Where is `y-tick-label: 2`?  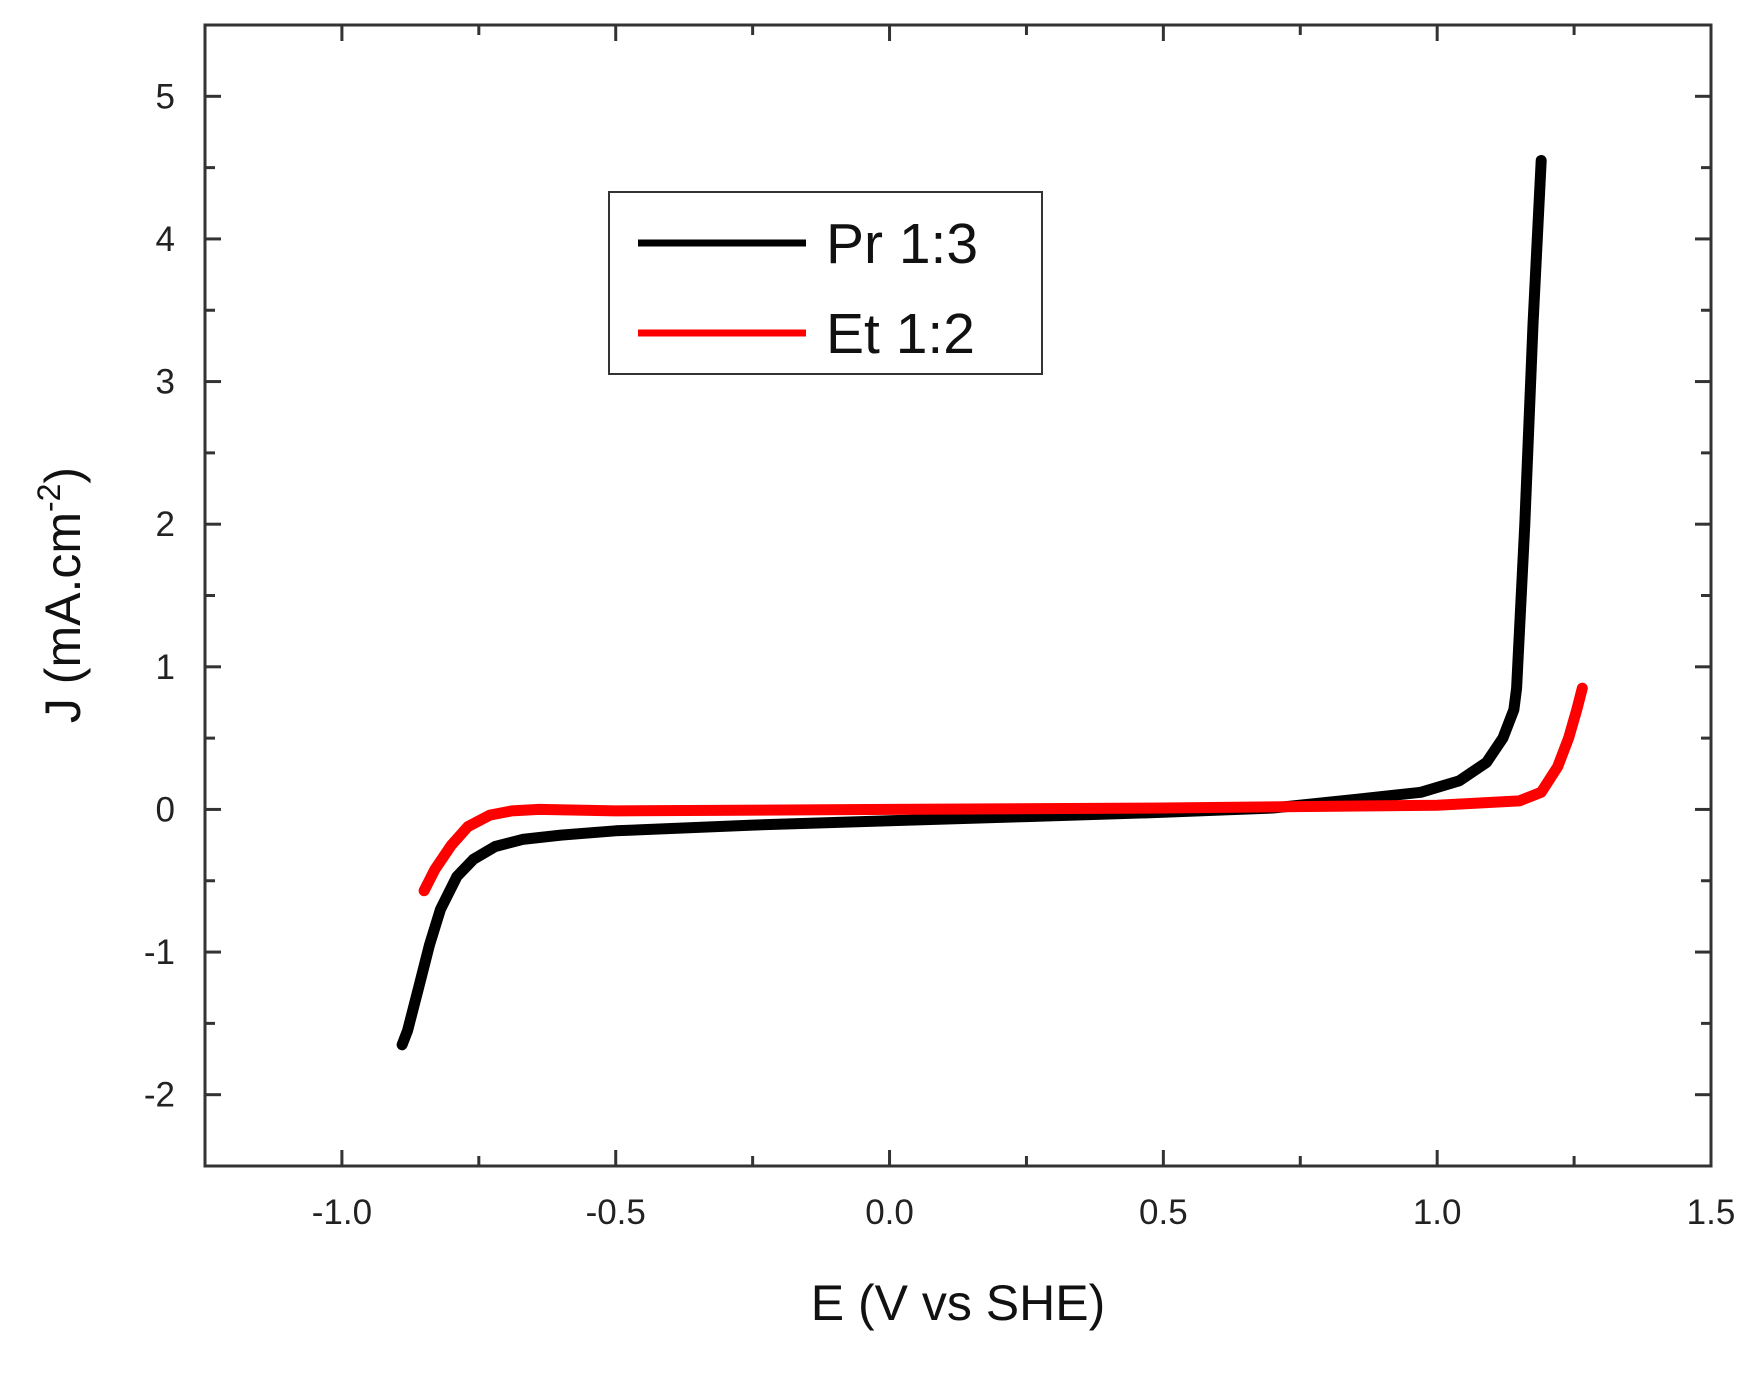
y-tick-label: 2 is located at coordinates (165, 524).